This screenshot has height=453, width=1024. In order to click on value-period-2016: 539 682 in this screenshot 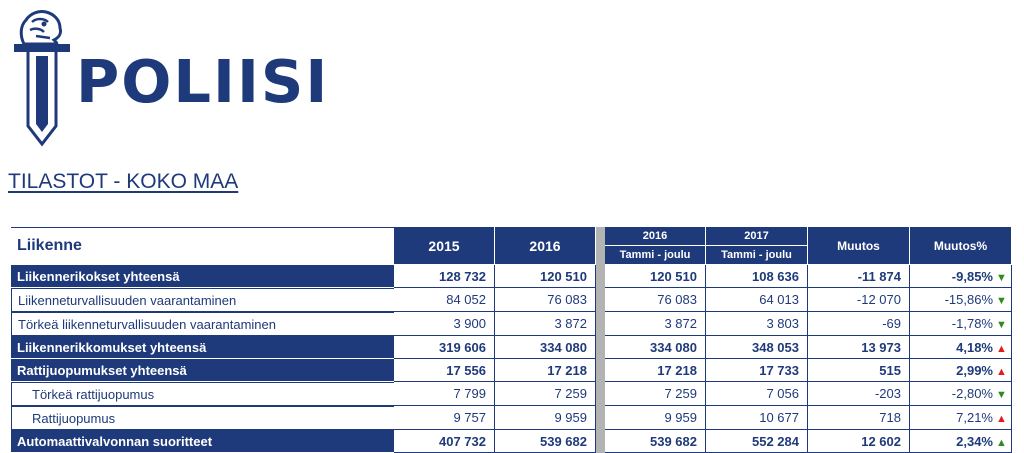, I will do `click(655, 441)`.